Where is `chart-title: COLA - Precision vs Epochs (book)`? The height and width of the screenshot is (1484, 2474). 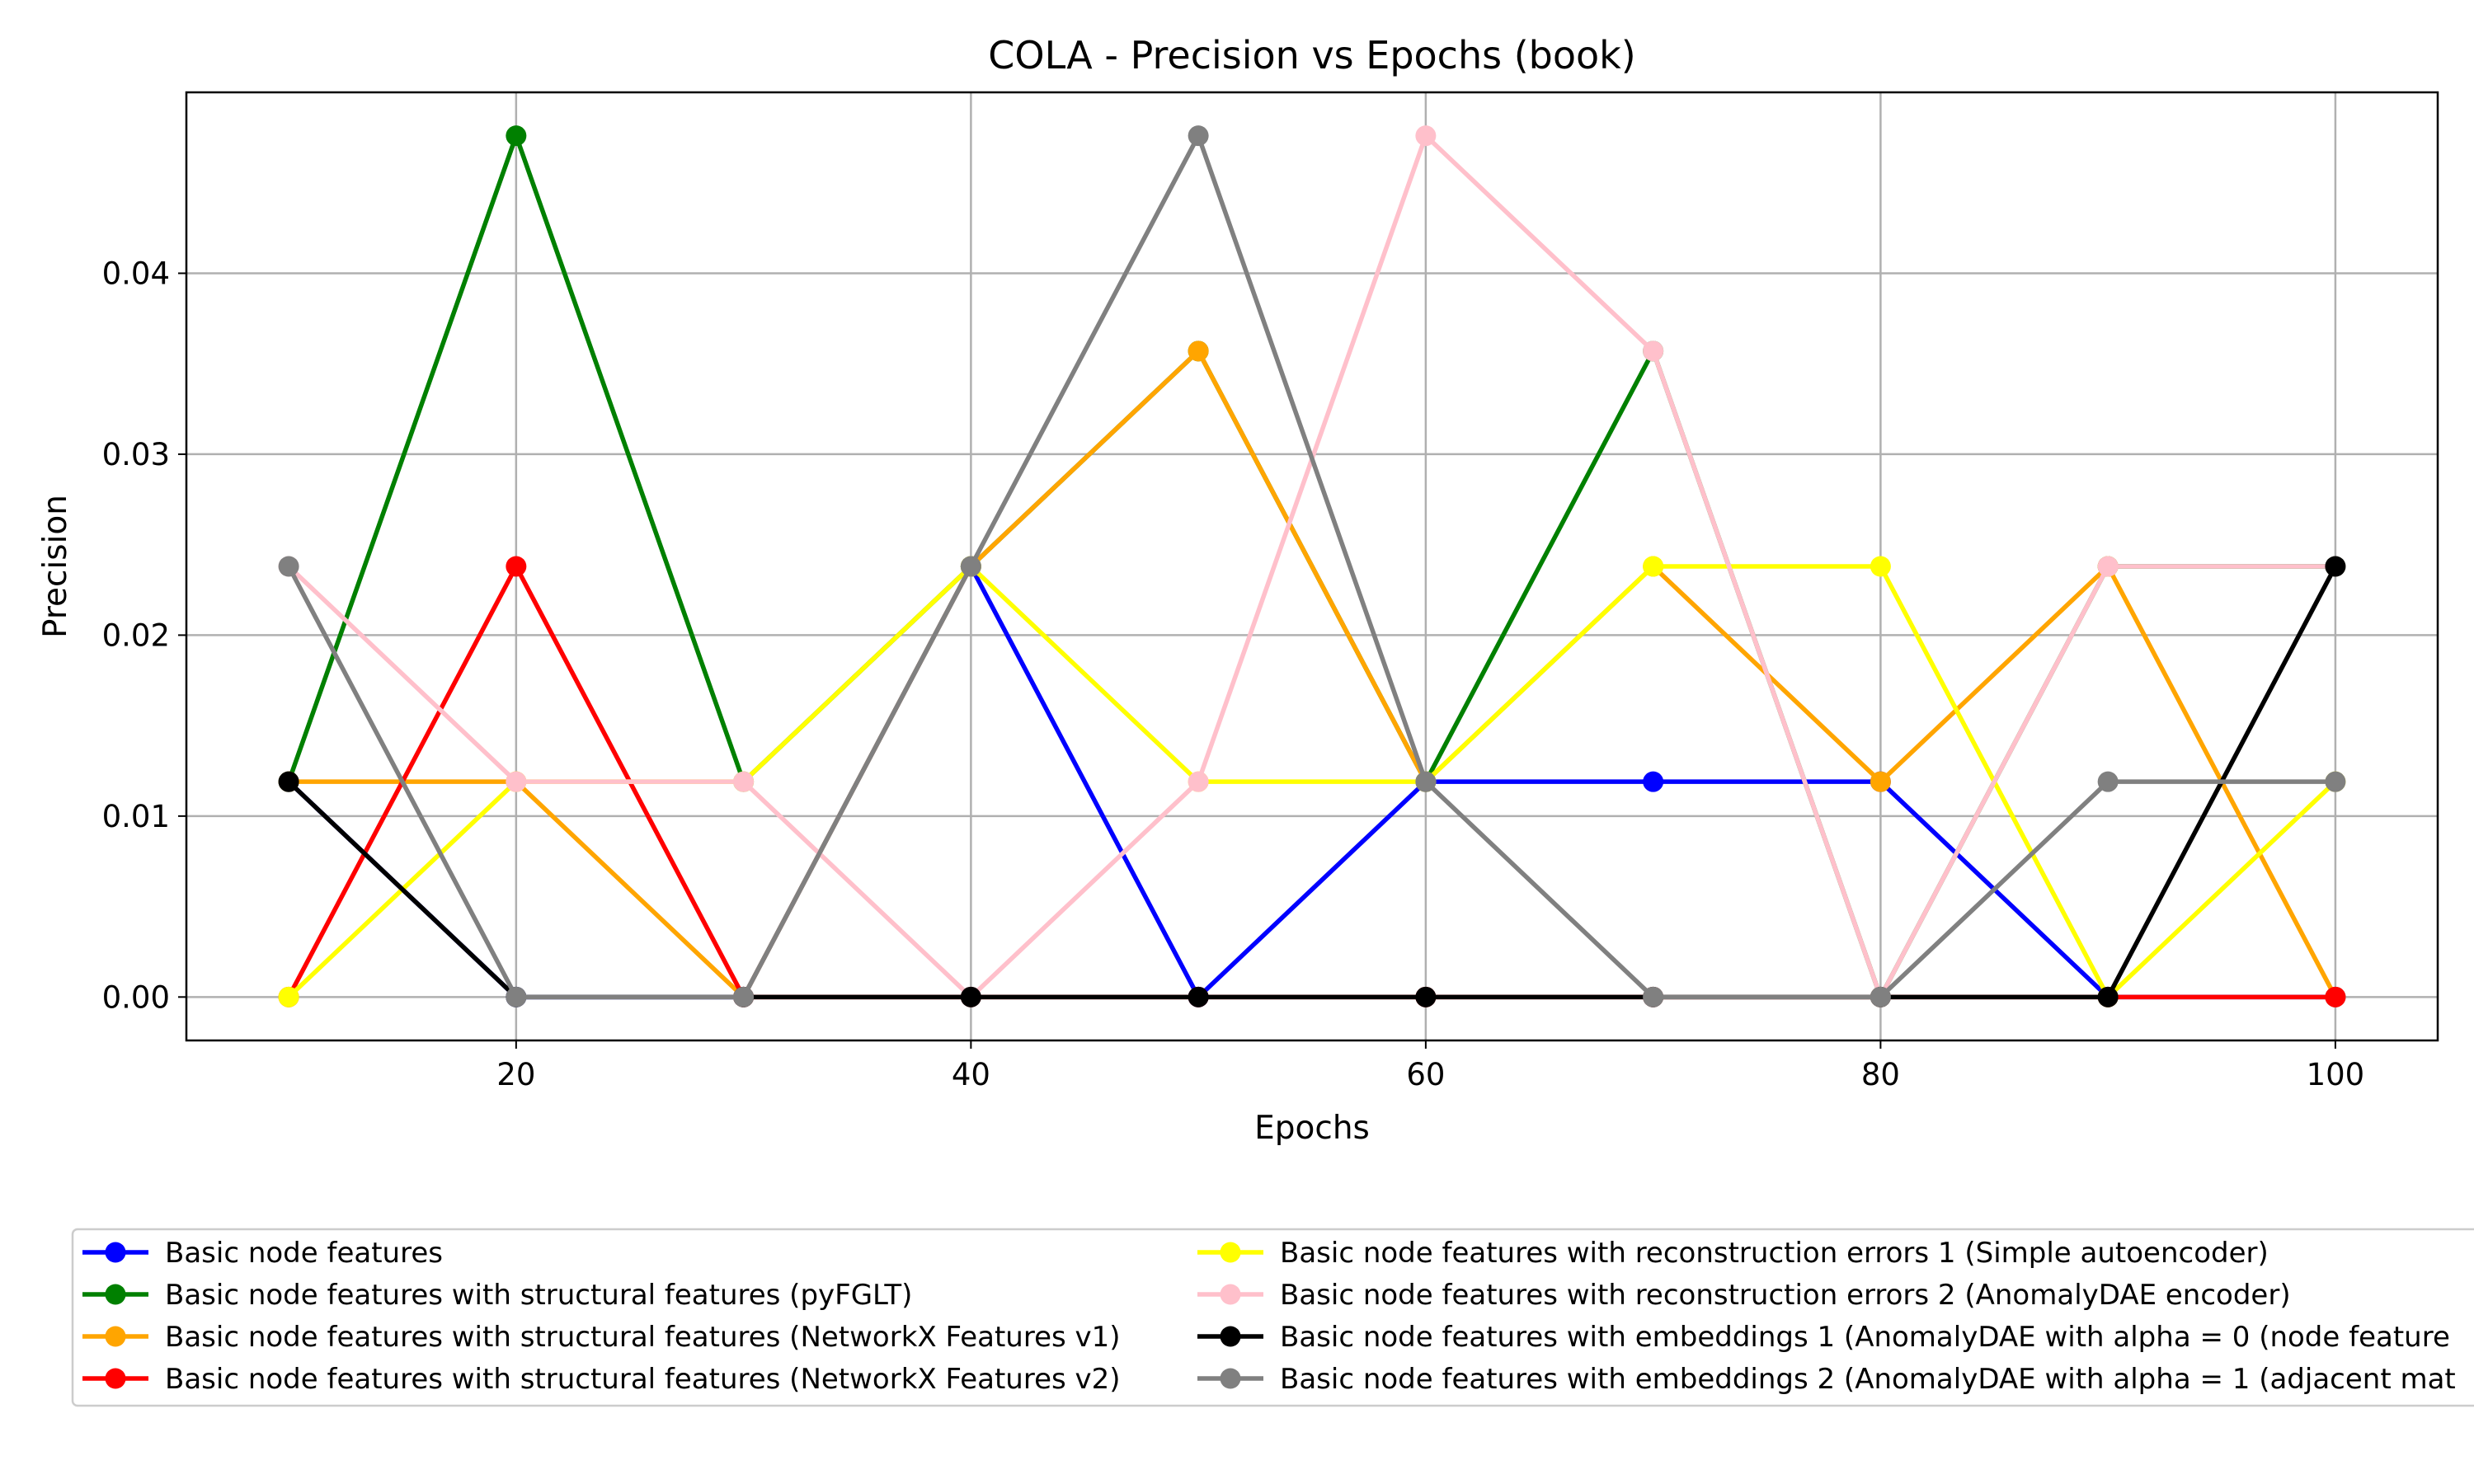 chart-title: COLA - Precision vs Epochs (book) is located at coordinates (1311, 55).